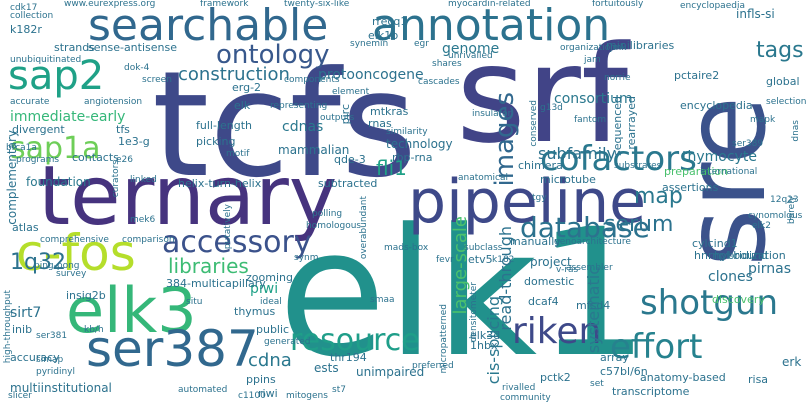 Image resolution: width=808 pixels, height=404 pixels. Describe the element at coordinates (303, 127) in the screenshot. I see `cloud-word: cdnas` at that location.